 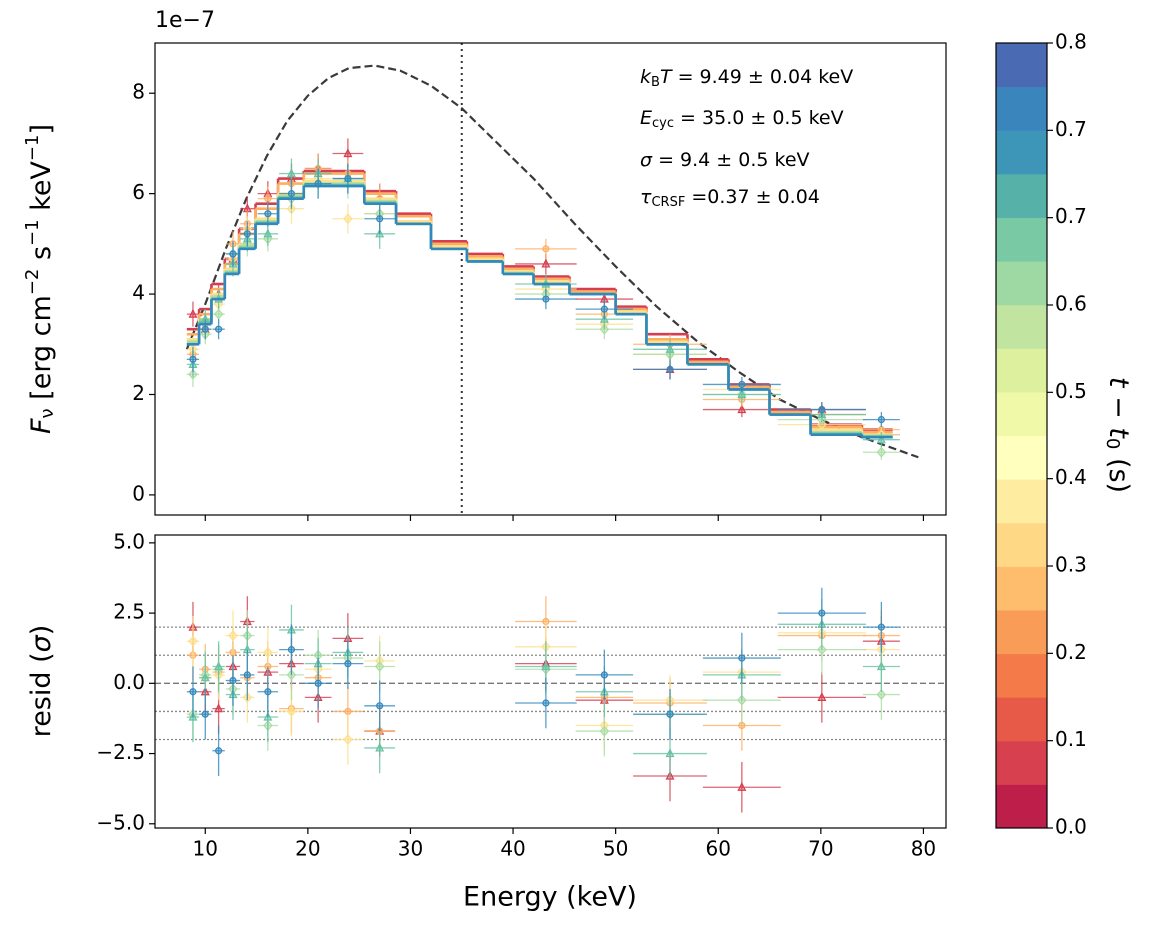 I want to click on y-tick-label: −5.0, so click(x=120, y=822).